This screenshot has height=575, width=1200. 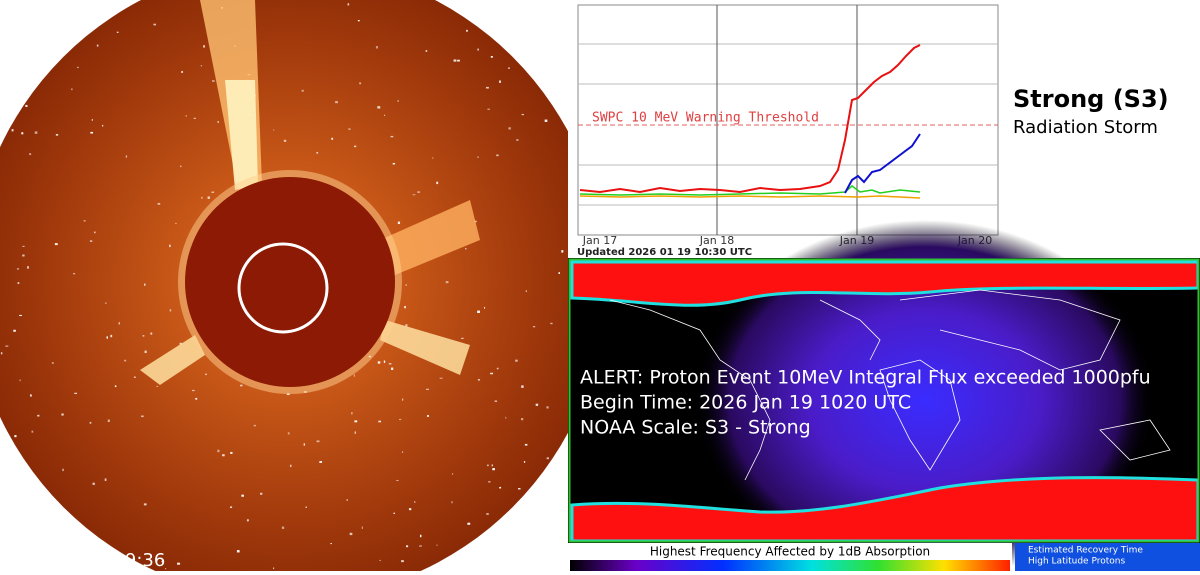 What do you see at coordinates (84, 560) in the screenshot?
I see `timestamp: 2026/01/19 09:36` at bounding box center [84, 560].